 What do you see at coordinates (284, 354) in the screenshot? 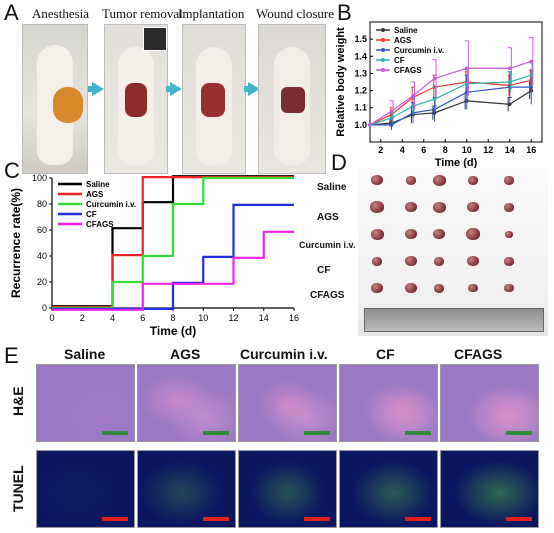
I see `column-header: Curcumin i.v.` at bounding box center [284, 354].